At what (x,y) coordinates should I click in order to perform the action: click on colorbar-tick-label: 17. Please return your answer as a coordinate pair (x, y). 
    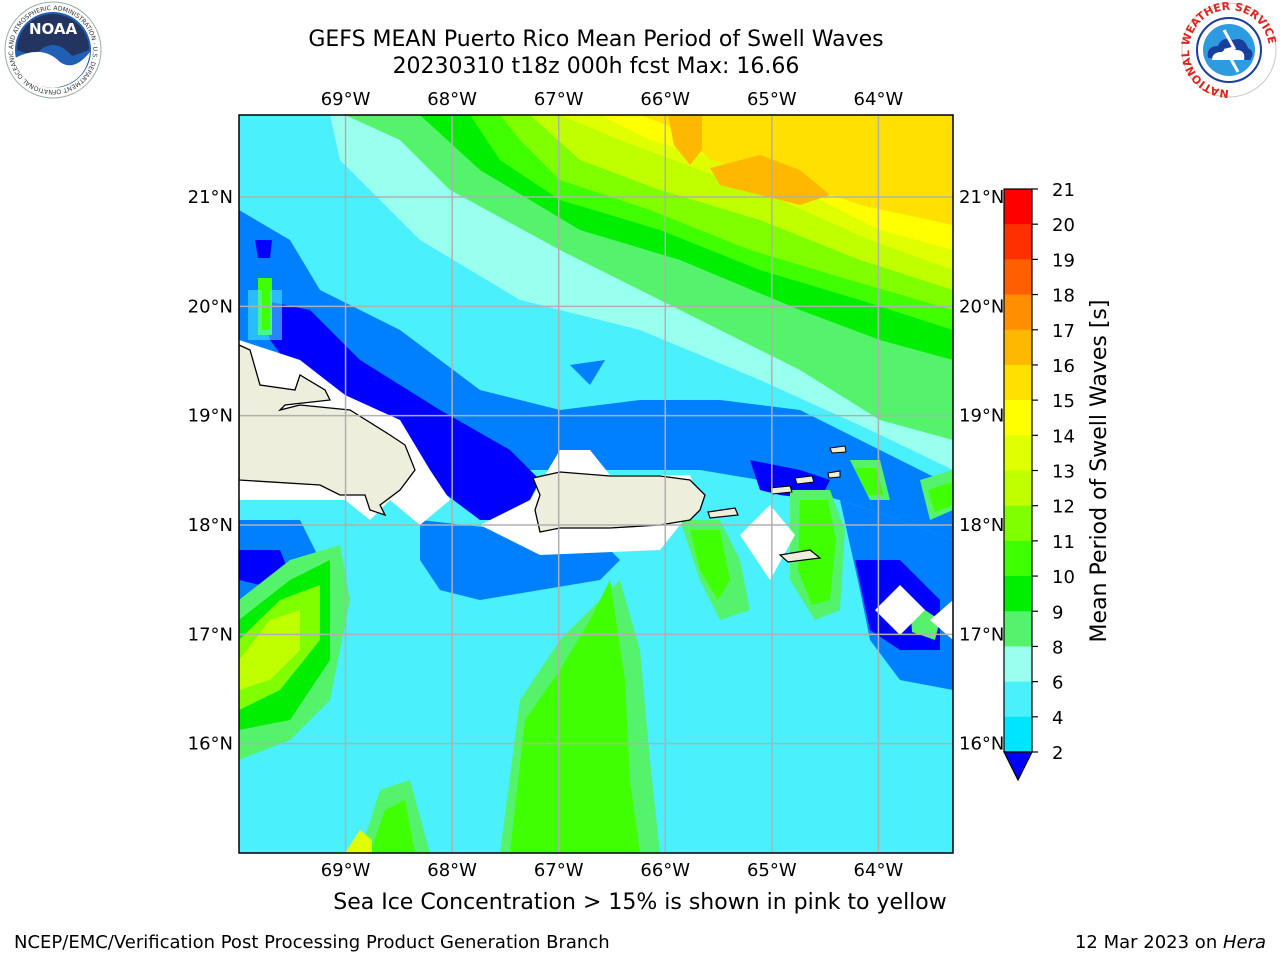
    Looking at the image, I should click on (1063, 331).